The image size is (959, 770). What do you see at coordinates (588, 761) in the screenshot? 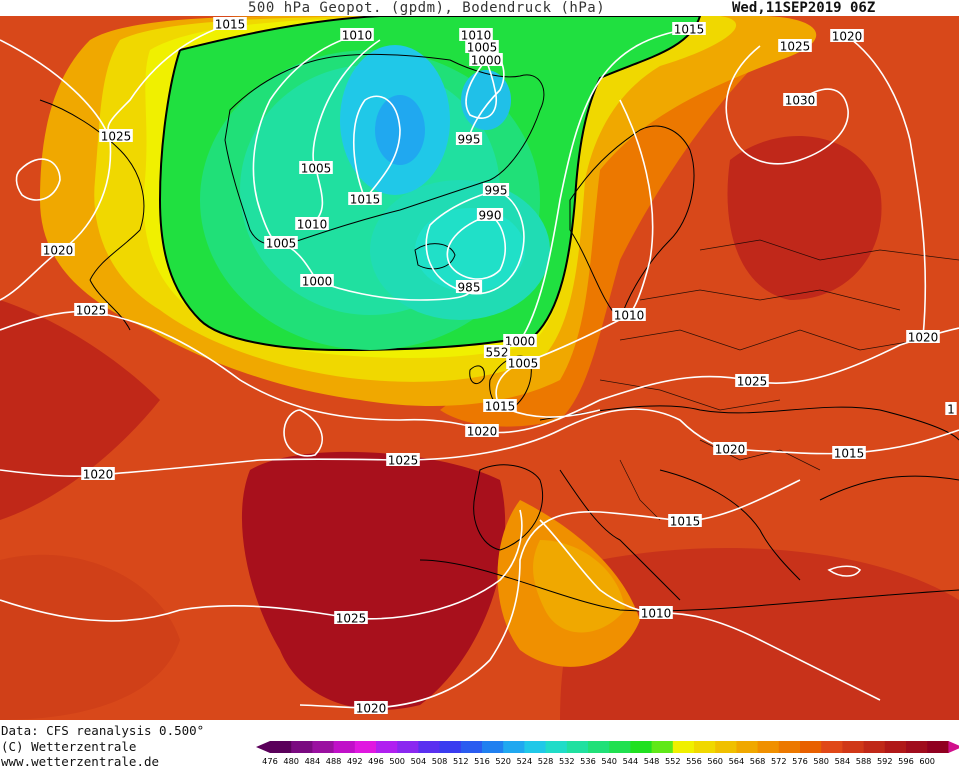
I see `colorbar-tick-label: 536` at bounding box center [588, 761].